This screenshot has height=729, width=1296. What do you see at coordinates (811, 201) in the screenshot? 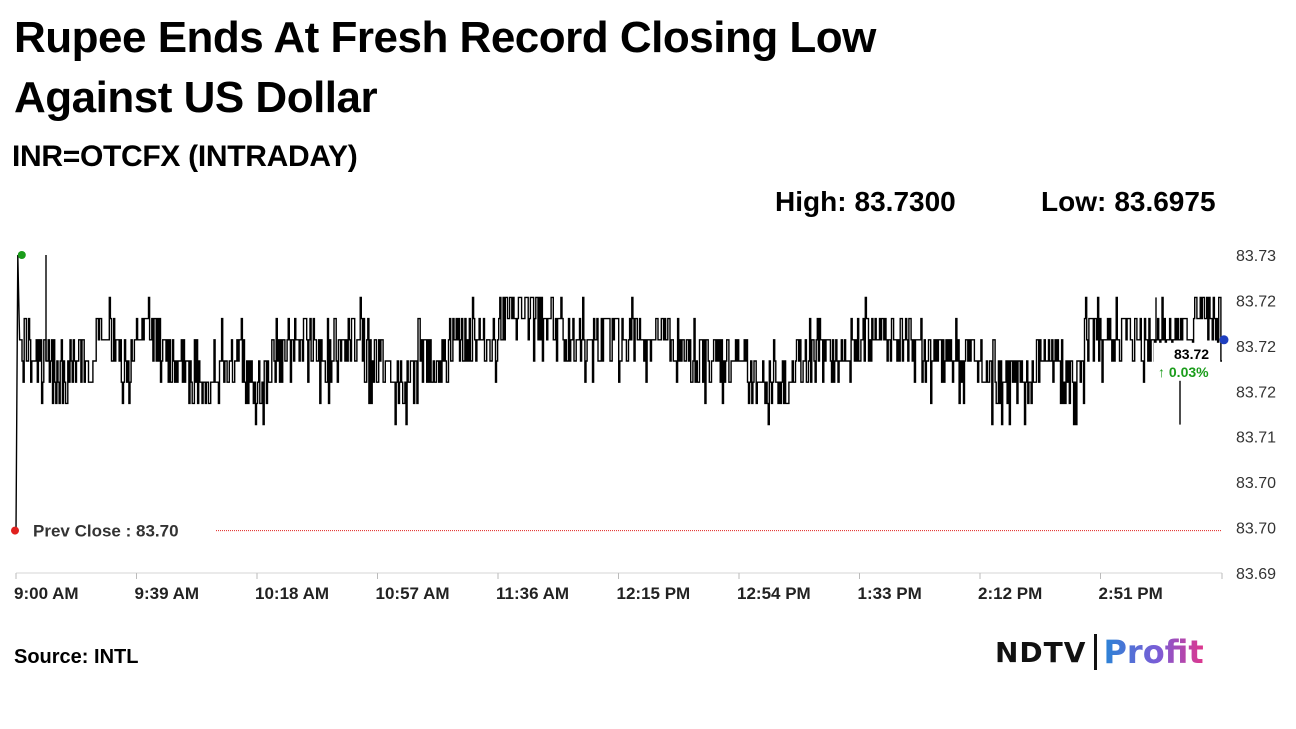
I see `high-label: High:` at bounding box center [811, 201].